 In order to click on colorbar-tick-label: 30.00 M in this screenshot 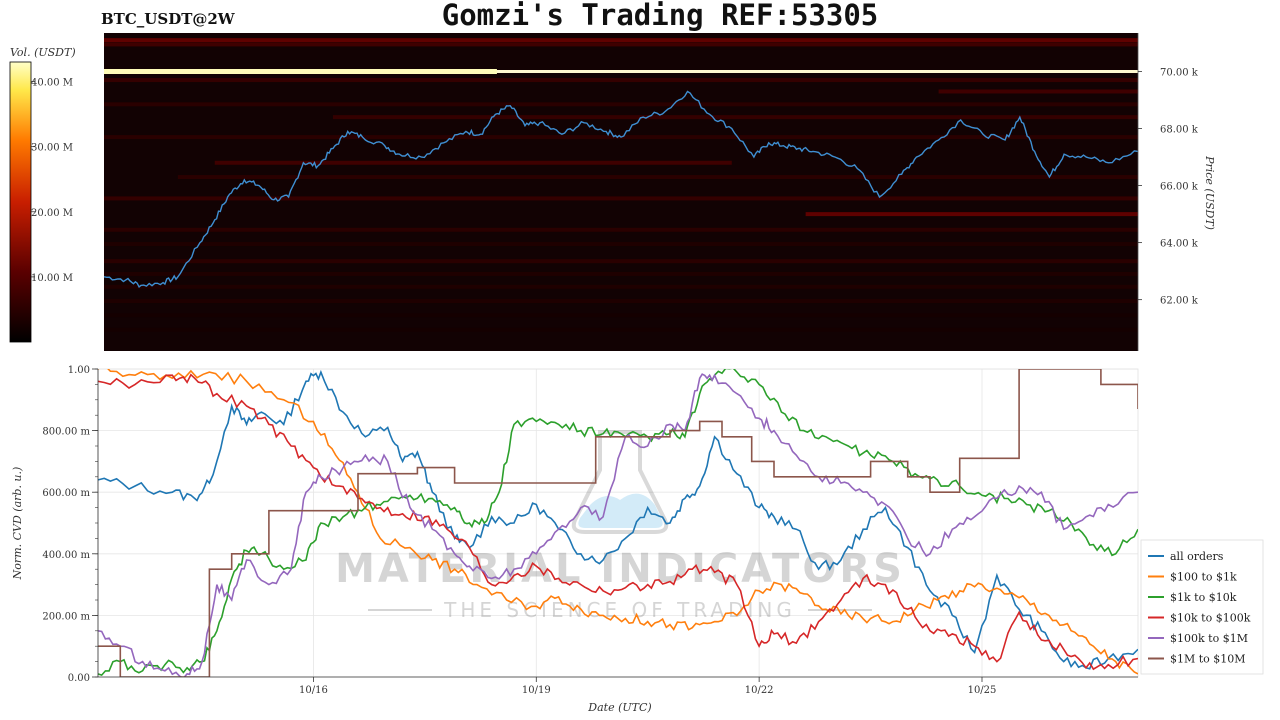, I will do `click(52, 148)`.